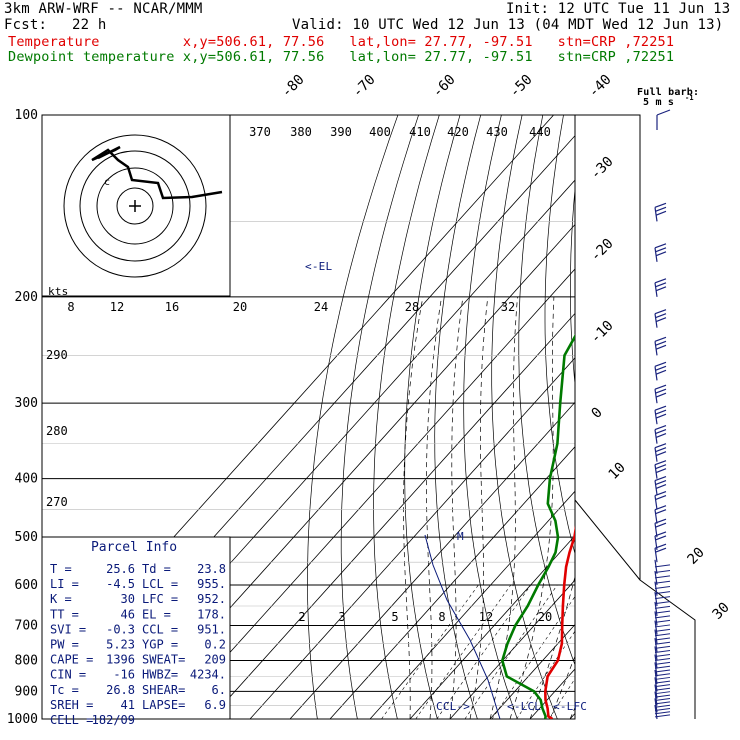 The height and width of the screenshot is (740, 740). What do you see at coordinates (68, 675) in the screenshot?
I see `parcel-key: CIN =` at bounding box center [68, 675].